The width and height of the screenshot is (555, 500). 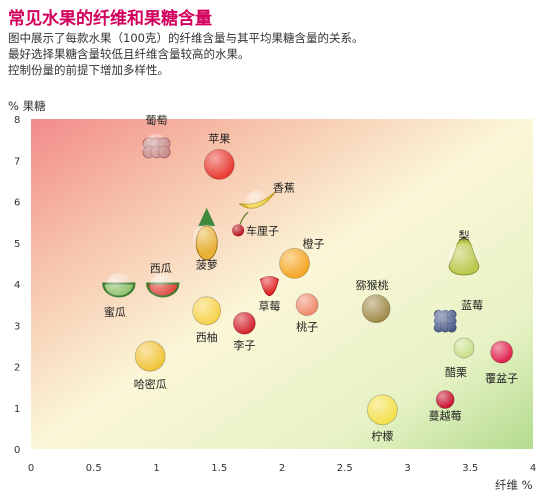 I want to click on fruit-label: 蔓越莓, so click(x=445, y=416).